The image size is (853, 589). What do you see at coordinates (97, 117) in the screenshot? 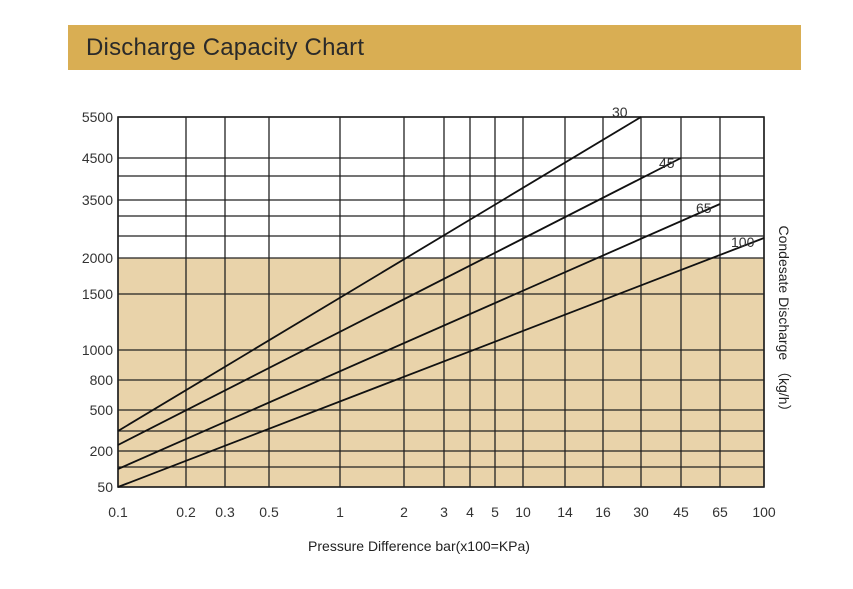
I see `y-tick-label: 5500` at bounding box center [97, 117].